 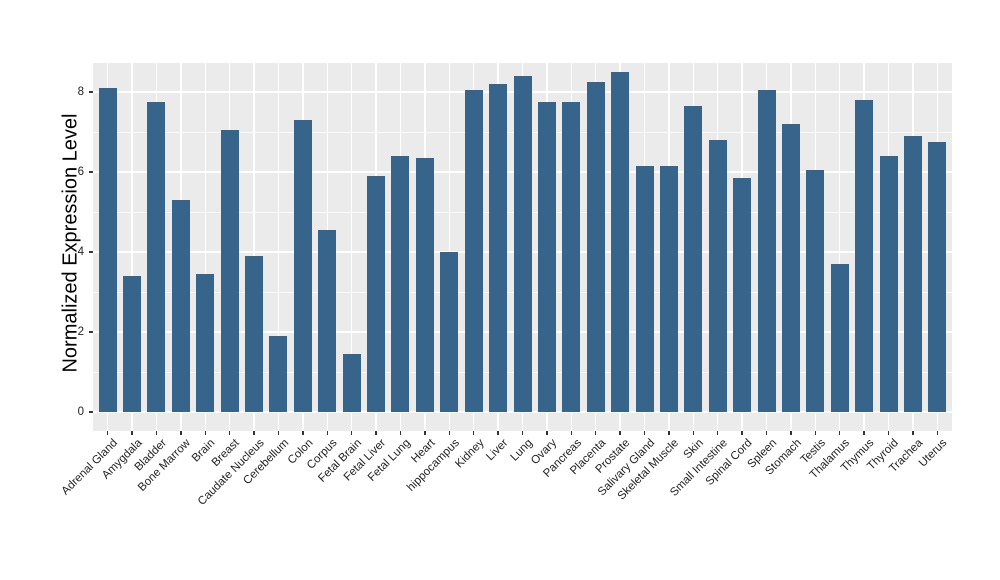 What do you see at coordinates (742, 295) in the screenshot?
I see `bar-spinal-cord` at bounding box center [742, 295].